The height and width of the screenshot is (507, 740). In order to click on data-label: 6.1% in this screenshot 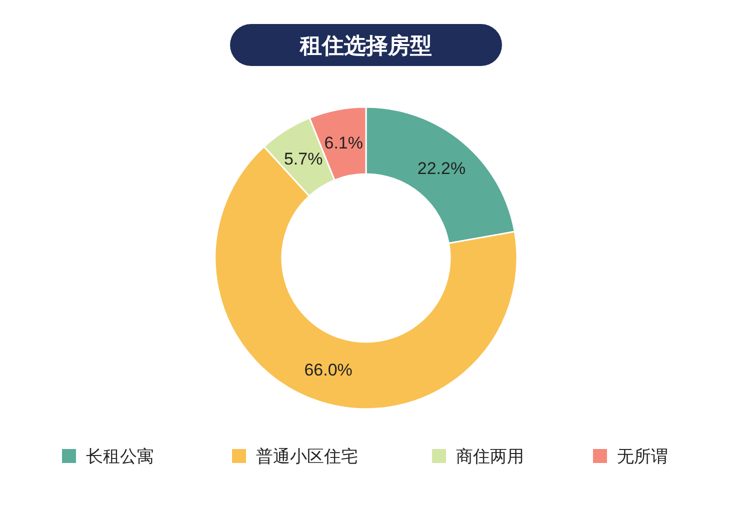, I will do `click(343, 143)`.